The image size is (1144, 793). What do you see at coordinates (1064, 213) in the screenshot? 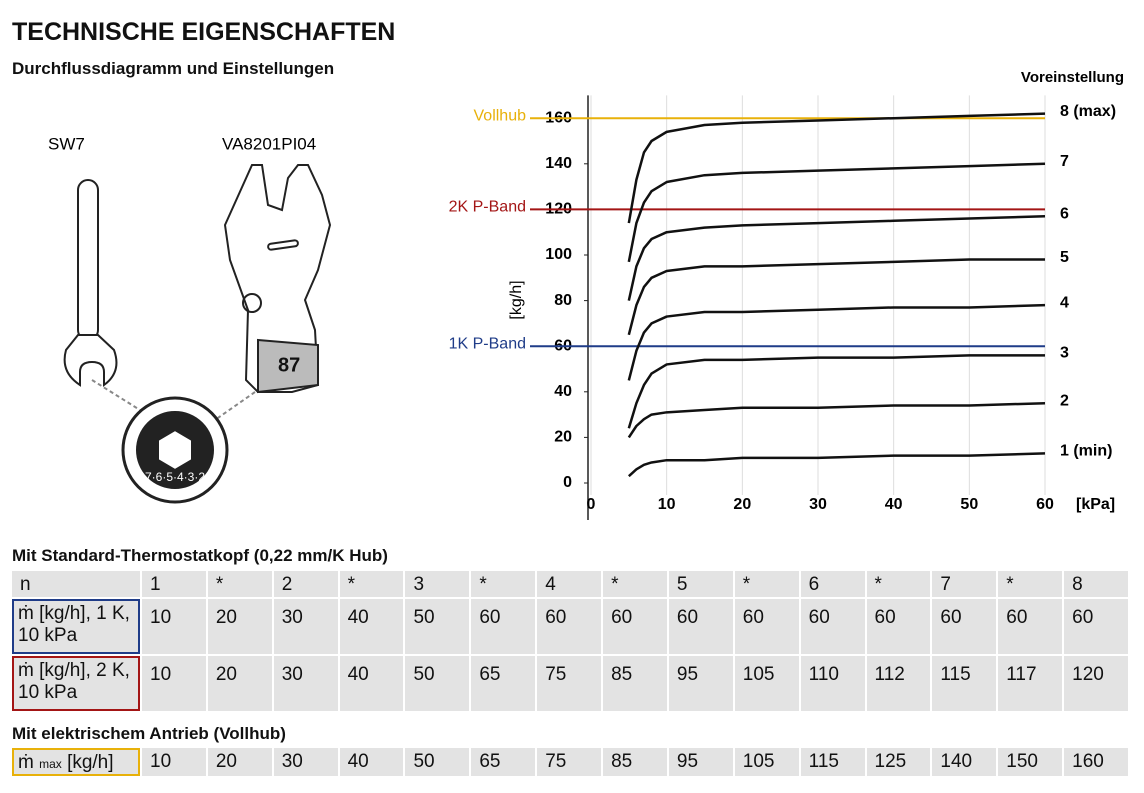
I see `series-label: 6` at bounding box center [1064, 213].